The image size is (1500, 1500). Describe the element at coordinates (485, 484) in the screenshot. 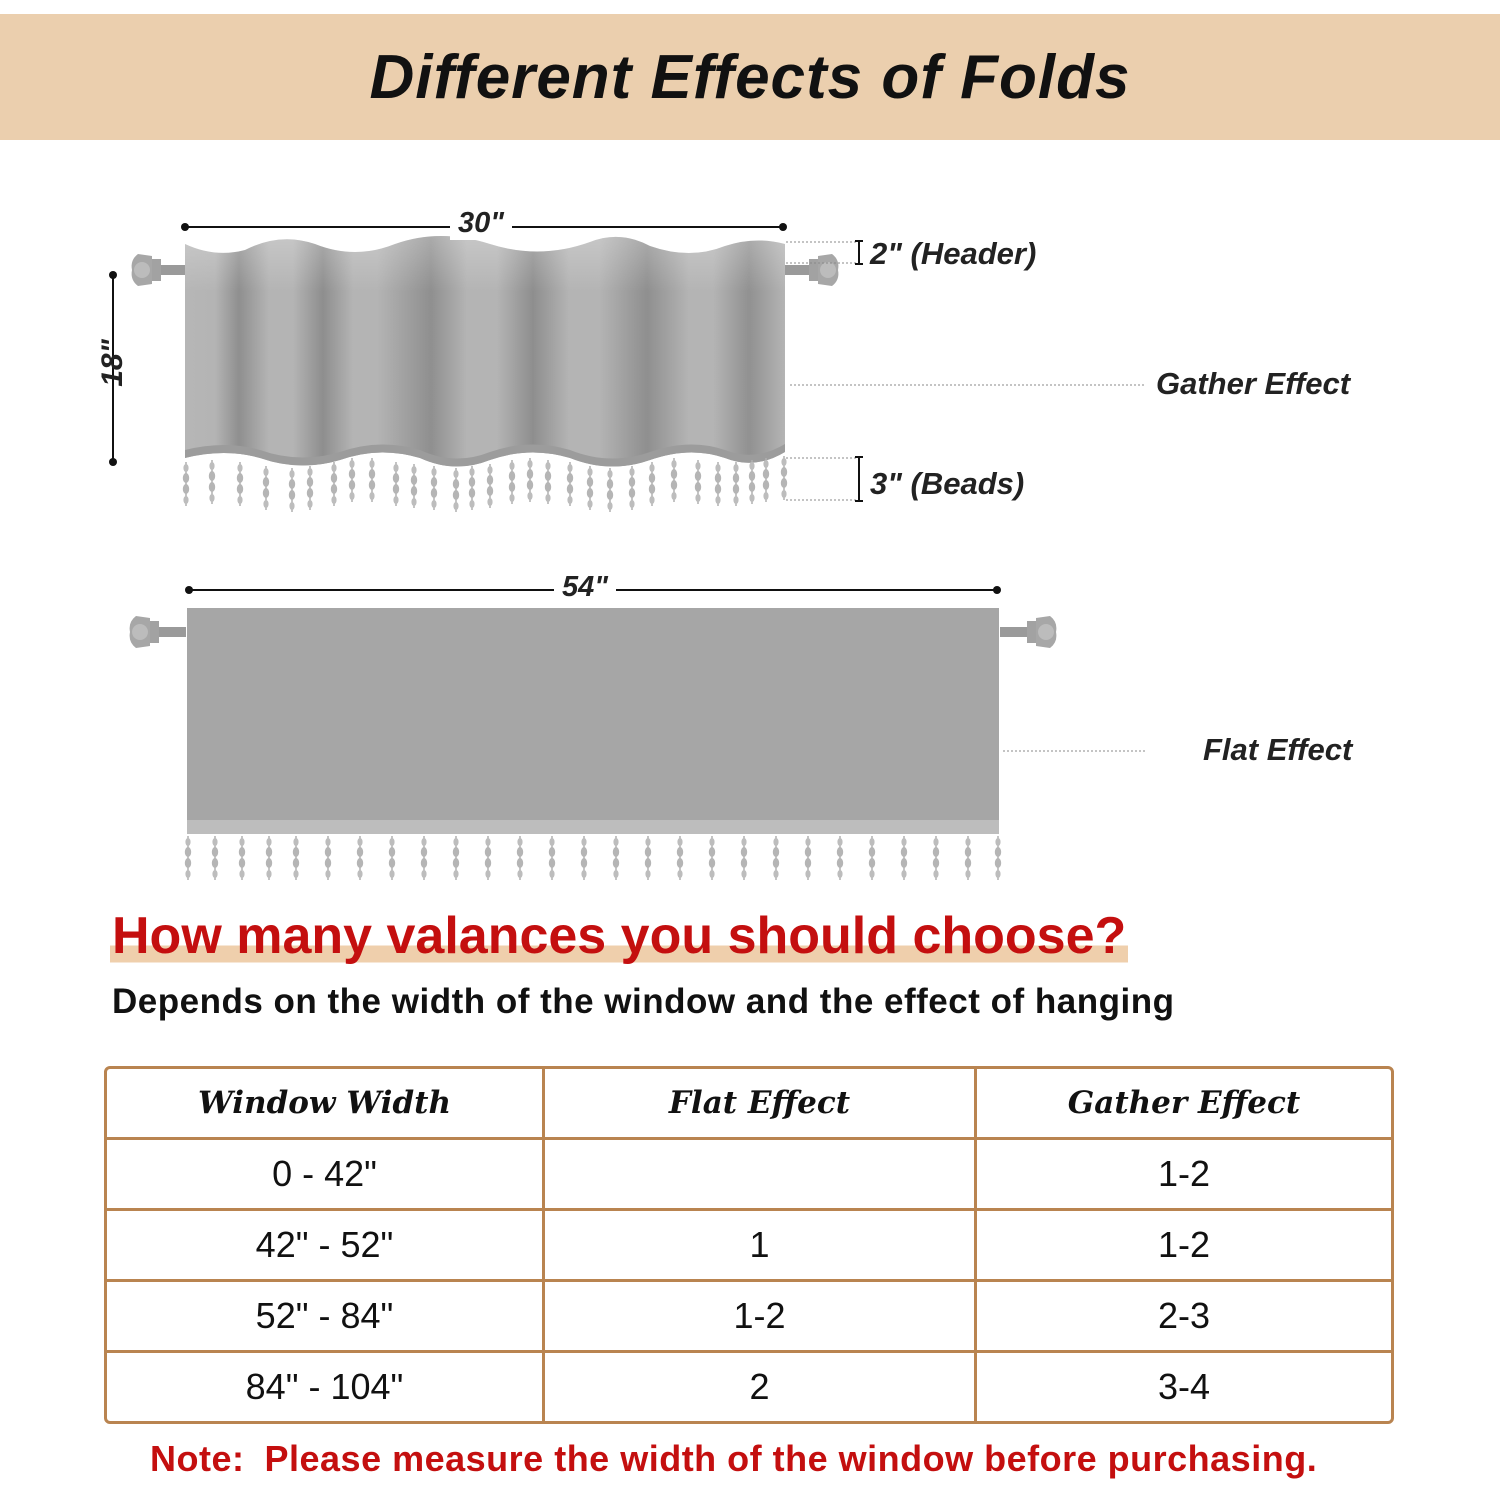

I see `gather-beads-fringe` at that location.